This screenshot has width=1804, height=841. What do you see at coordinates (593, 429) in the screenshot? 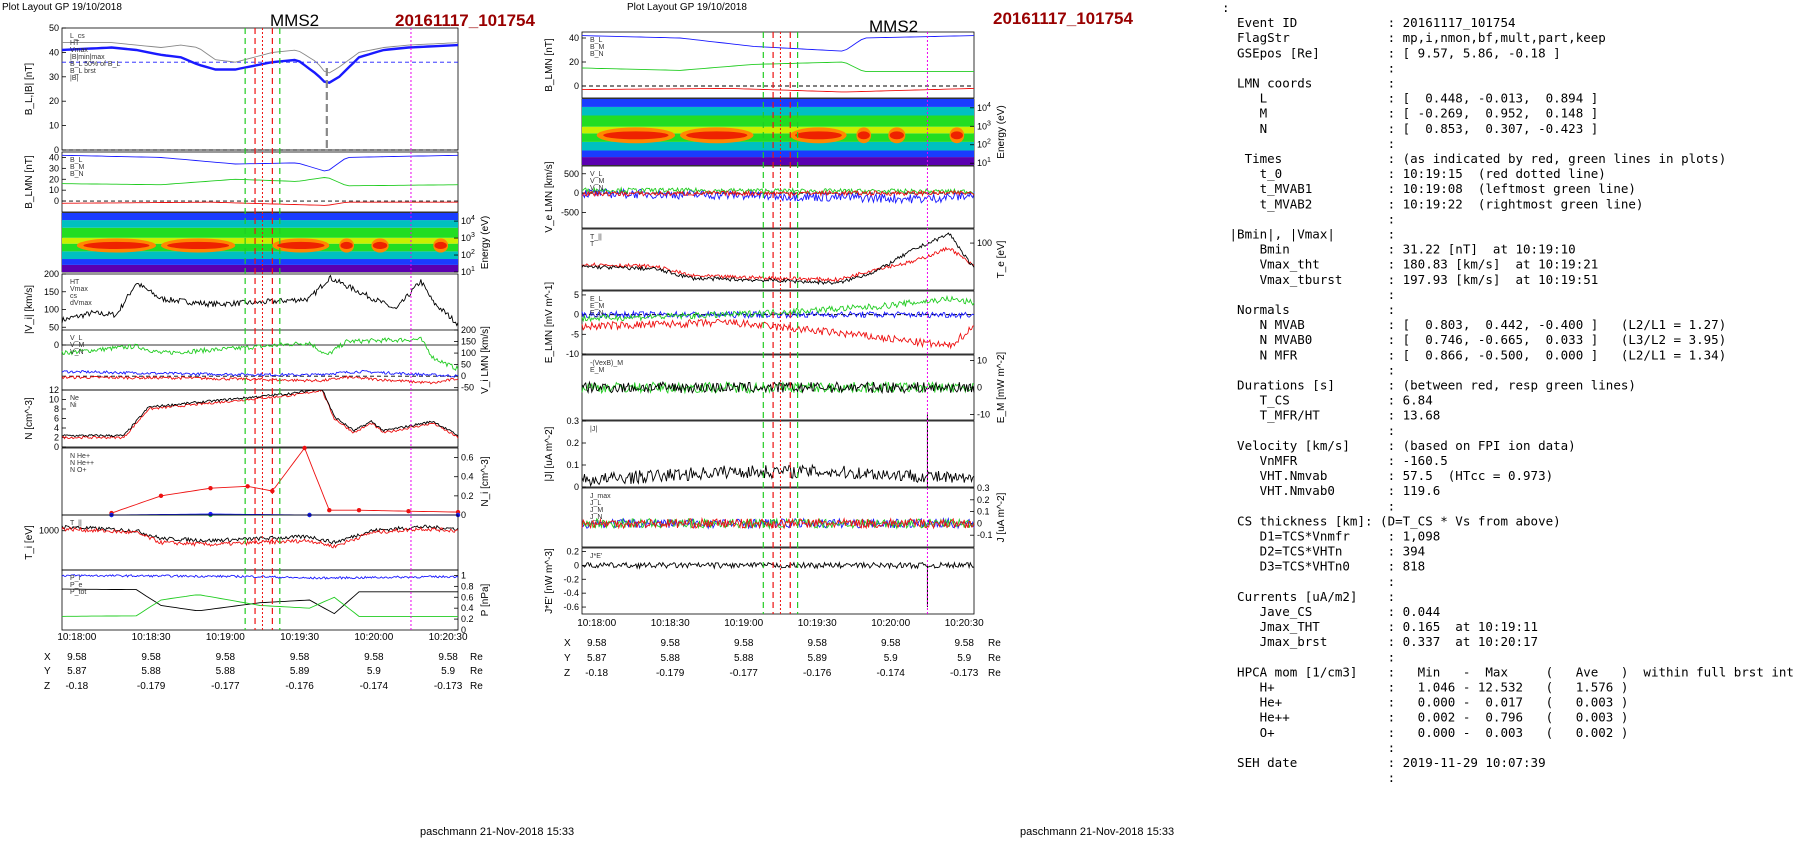
I see `legend-entry: |J|` at bounding box center [593, 429].